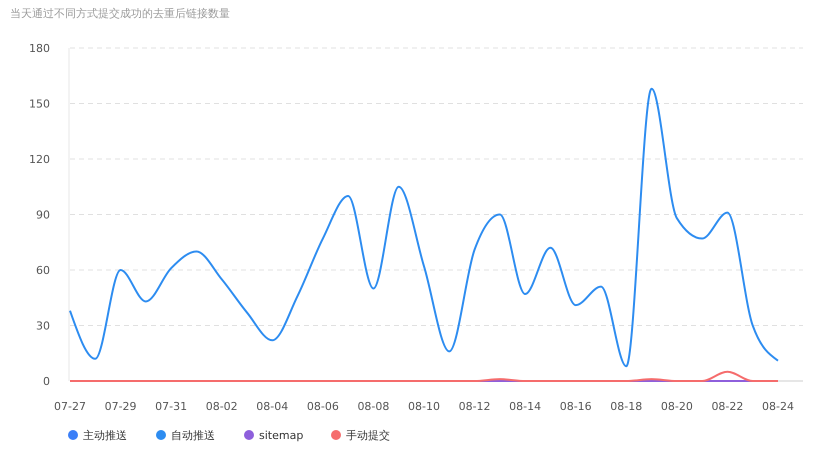  Describe the element at coordinates (43, 325) in the screenshot. I see `y-tick-label: 30` at that location.